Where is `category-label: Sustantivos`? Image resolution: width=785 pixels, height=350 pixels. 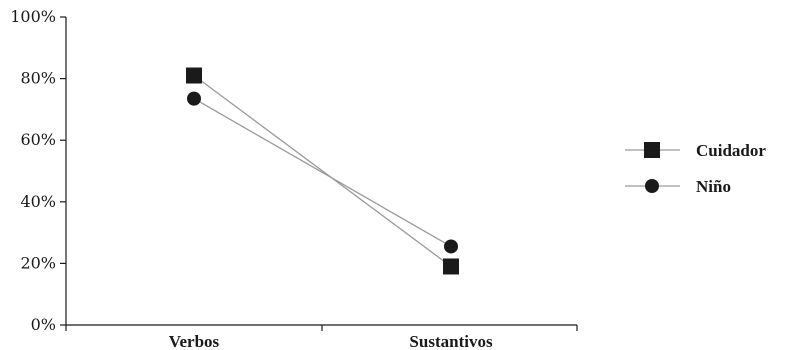
category-label: Sustantivos is located at coordinates (451, 341).